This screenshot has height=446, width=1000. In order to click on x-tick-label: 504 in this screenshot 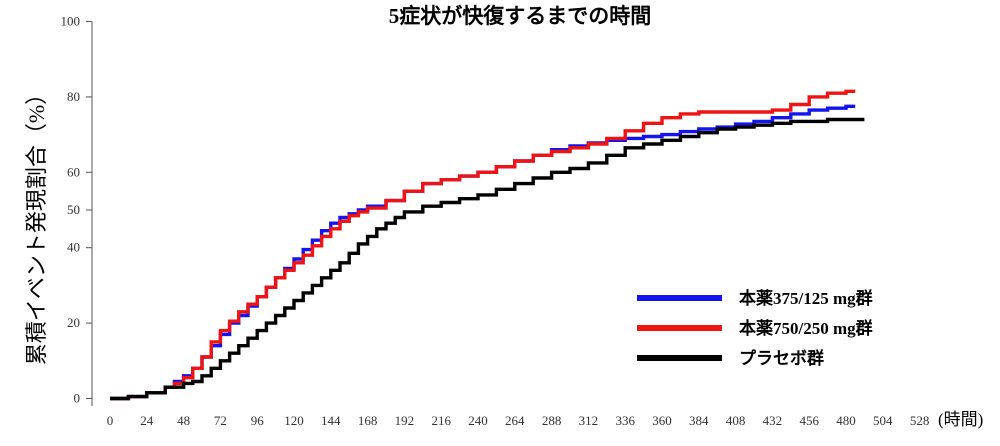, I will do `click(883, 420)`.